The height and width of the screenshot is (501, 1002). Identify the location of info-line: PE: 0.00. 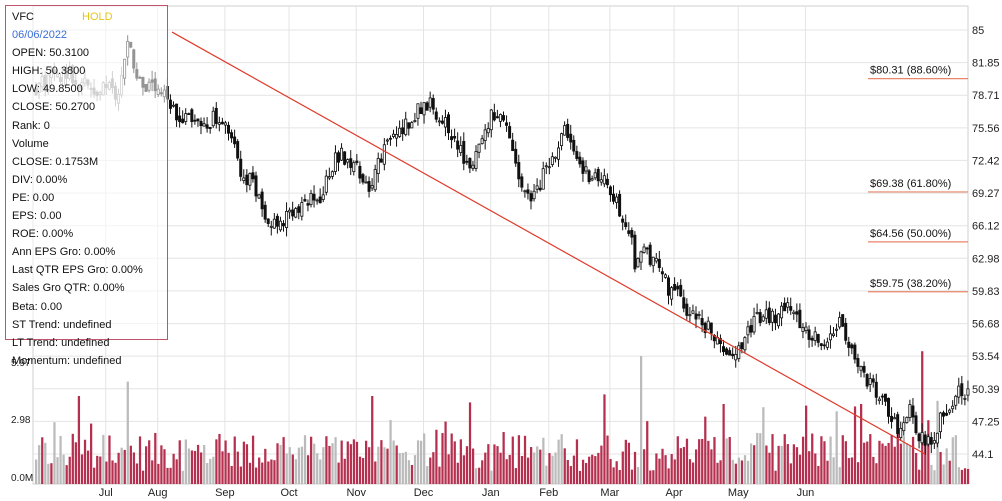
(33, 197).